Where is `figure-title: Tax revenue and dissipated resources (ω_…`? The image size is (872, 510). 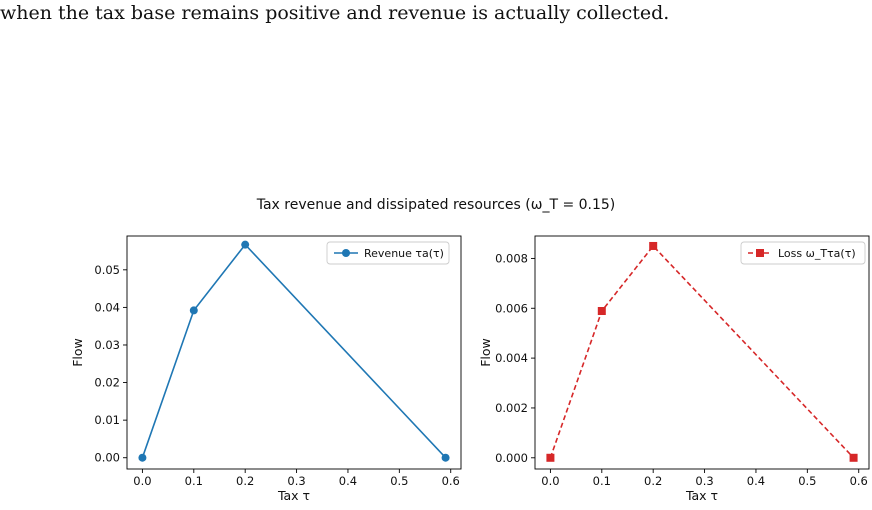
figure-title: Tax revenue and dissipated resources (ω_… is located at coordinates (436, 205).